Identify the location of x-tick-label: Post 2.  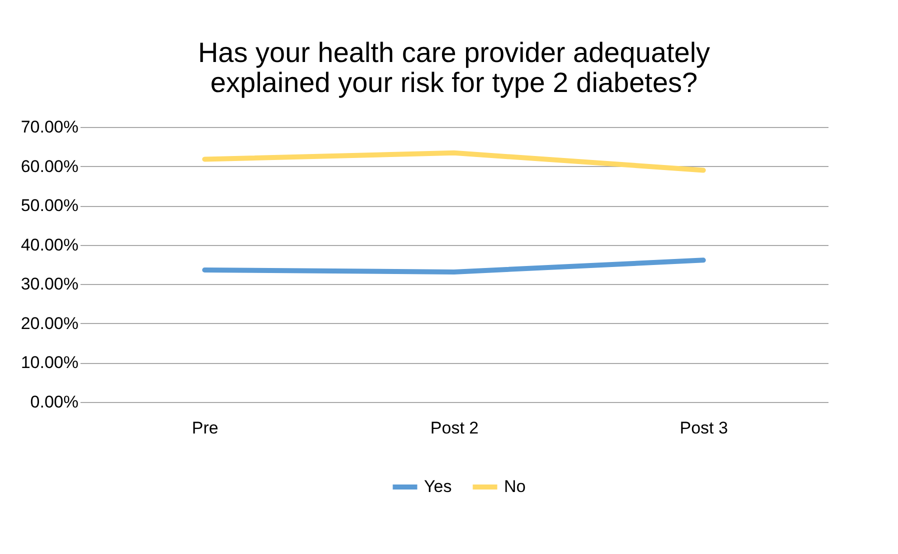
(454, 428).